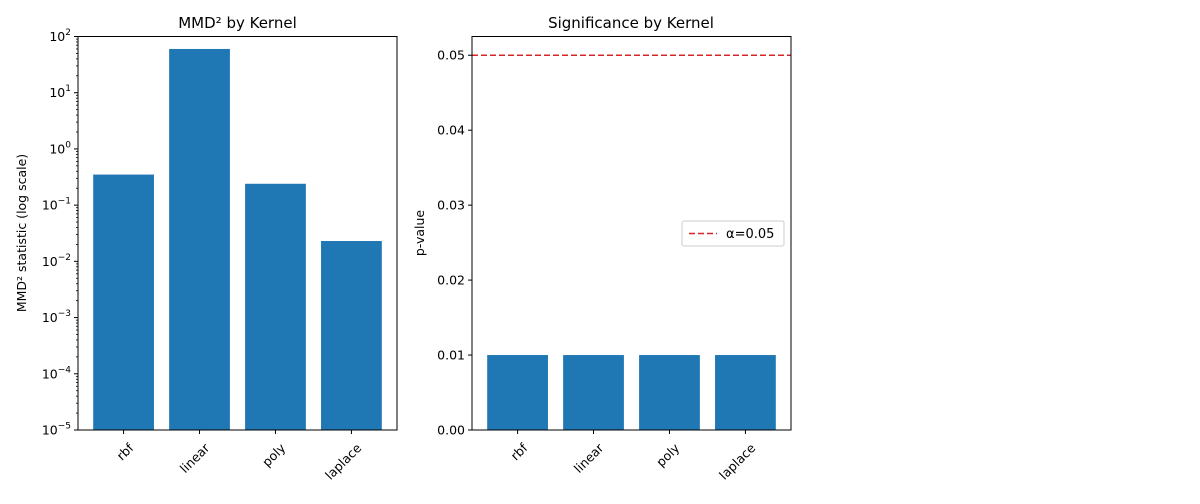  I want to click on y-axis-label: p-value, so click(419, 233).